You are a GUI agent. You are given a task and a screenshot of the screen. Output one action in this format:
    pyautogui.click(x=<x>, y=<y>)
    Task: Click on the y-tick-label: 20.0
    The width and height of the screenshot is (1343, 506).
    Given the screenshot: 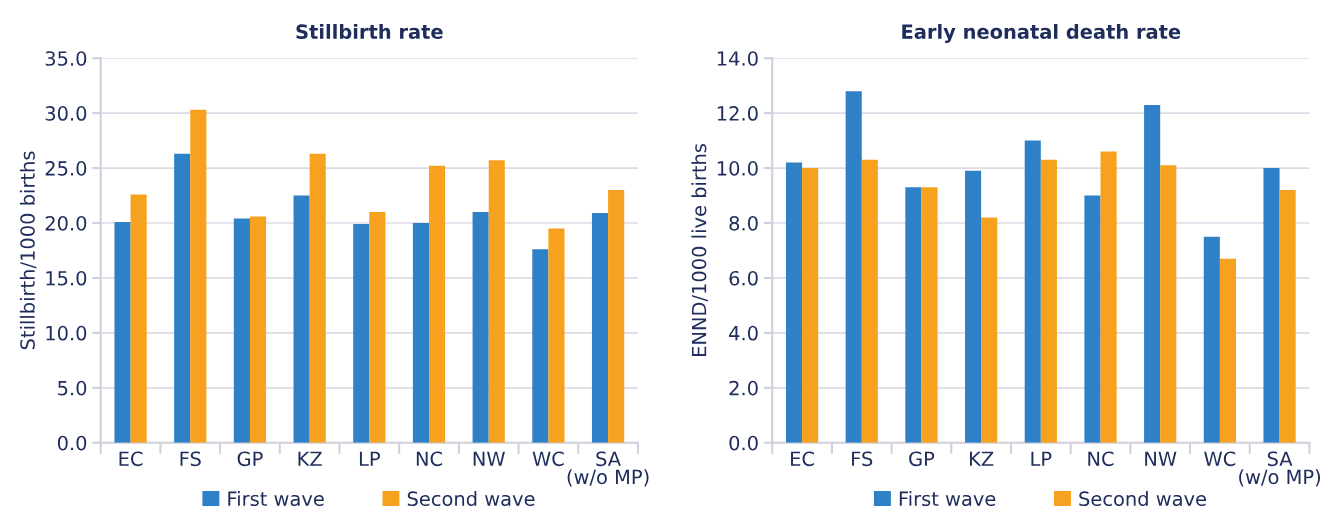 What is the action you would take?
    pyautogui.click(x=66, y=223)
    